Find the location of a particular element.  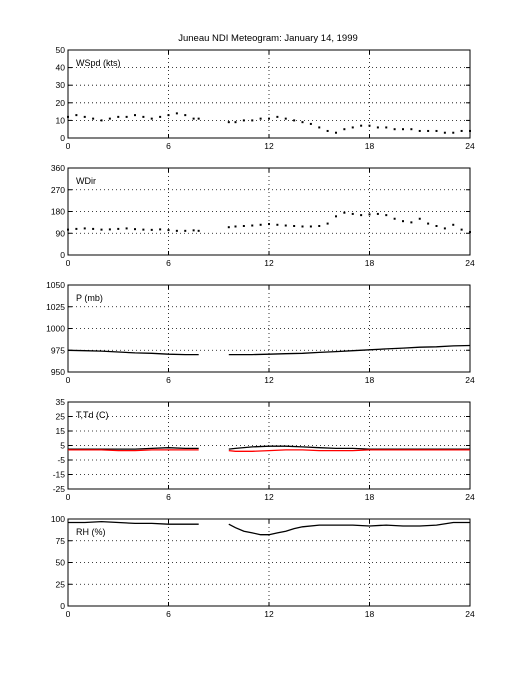

y-tick-label: 25 is located at coordinates (61, 417).